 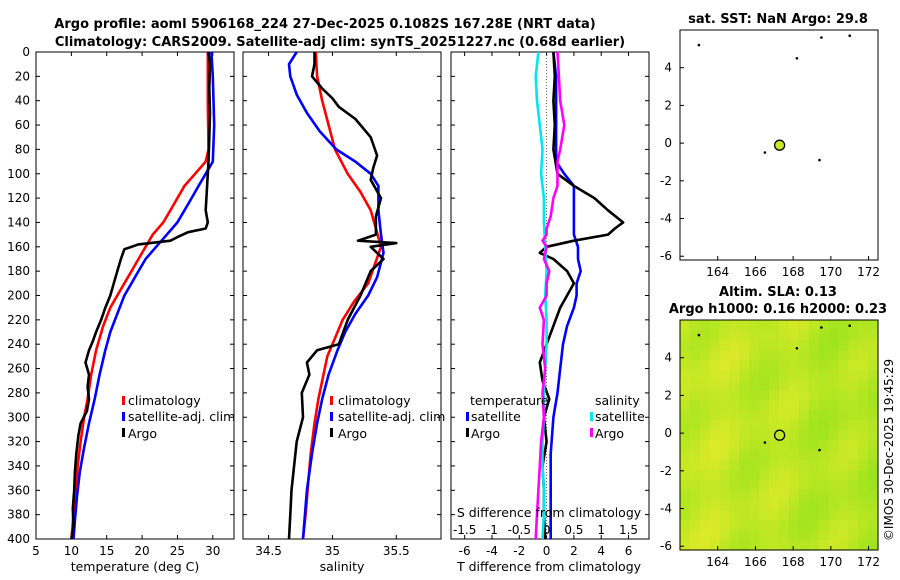 I want to click on depth-tick-label: 320, so click(x=18, y=442).